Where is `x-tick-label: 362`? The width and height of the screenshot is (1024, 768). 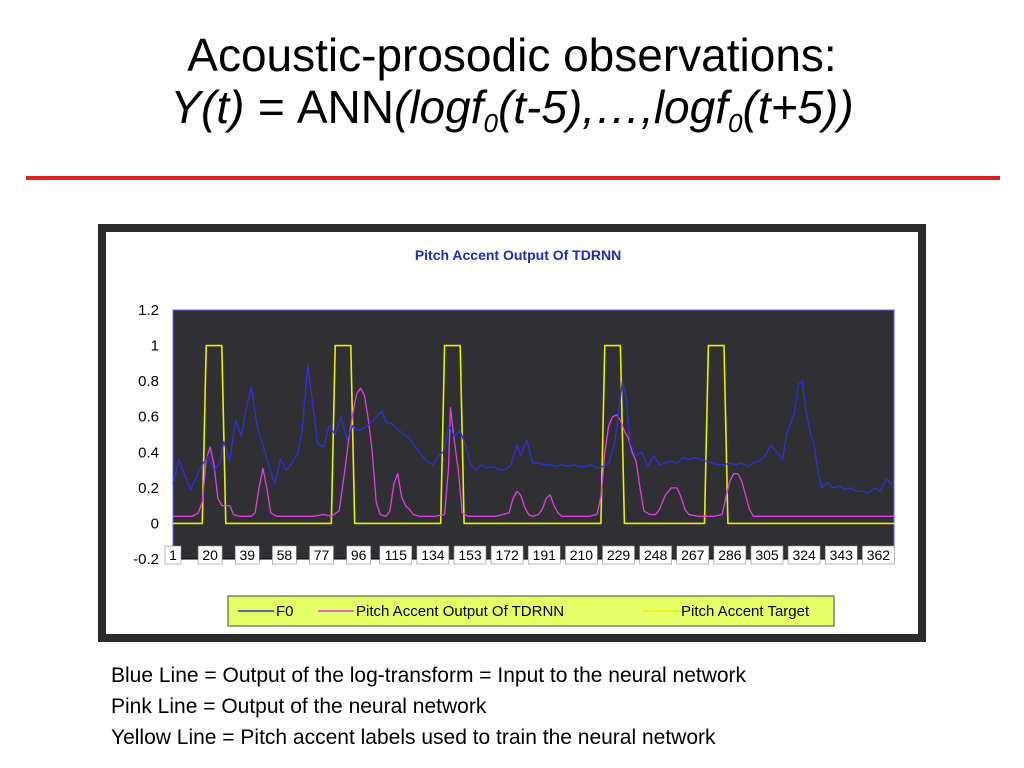
x-tick-label: 362 is located at coordinates (879, 555).